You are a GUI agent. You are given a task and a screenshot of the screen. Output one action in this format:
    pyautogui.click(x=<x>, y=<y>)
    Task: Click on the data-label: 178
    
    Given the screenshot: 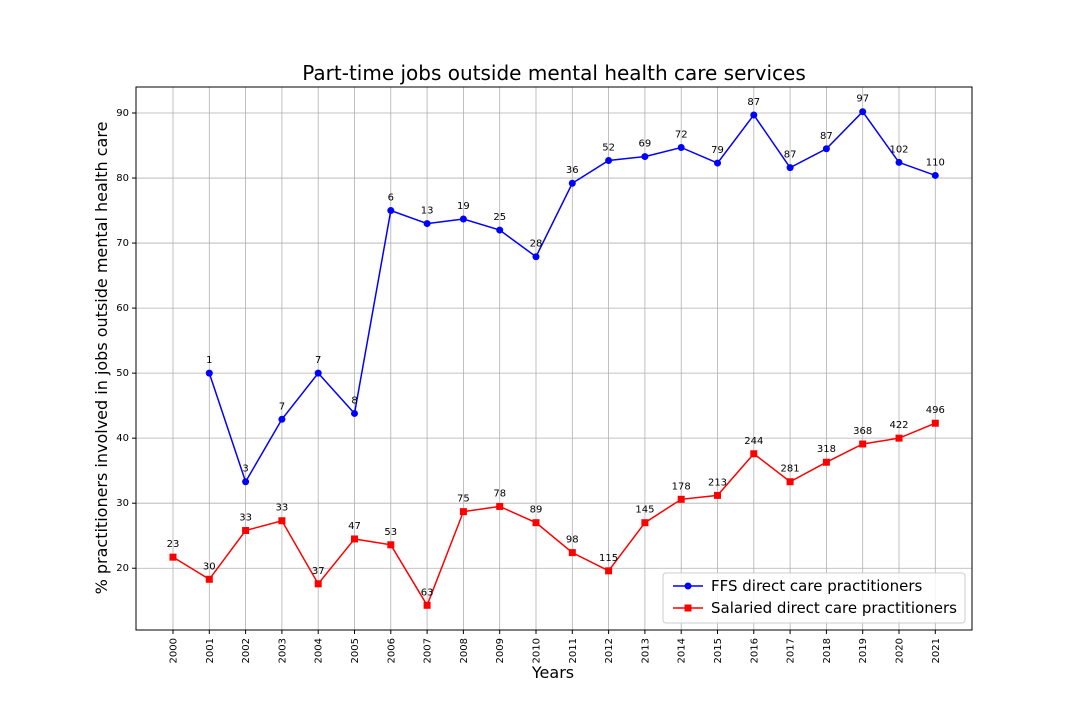 What is the action you would take?
    pyautogui.click(x=681, y=486)
    